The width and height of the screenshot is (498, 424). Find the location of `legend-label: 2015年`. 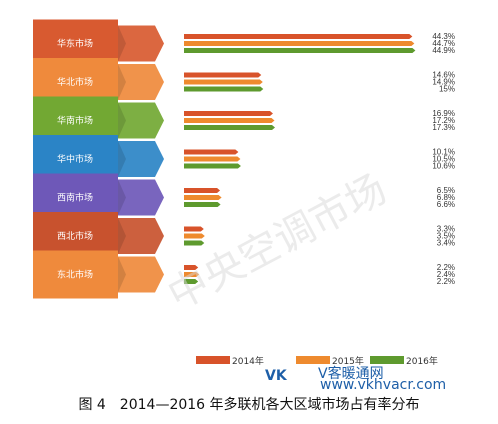

legend-label: 2015年 is located at coordinates (348, 361).